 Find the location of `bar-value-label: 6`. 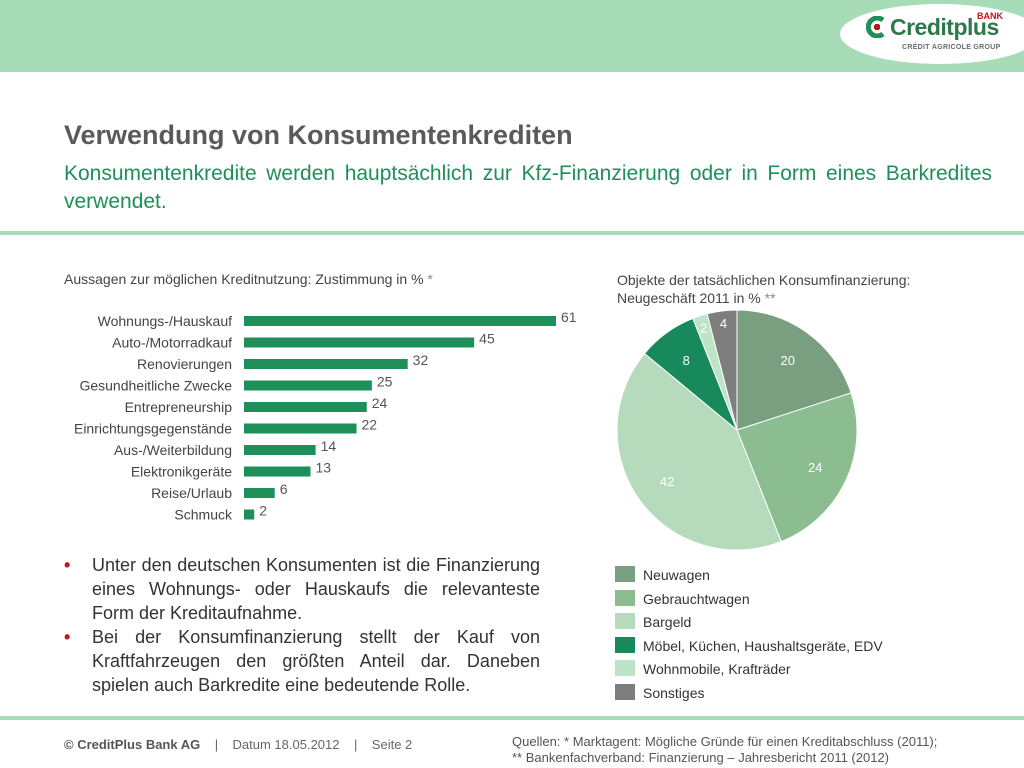

bar-value-label: 6 is located at coordinates (284, 489).